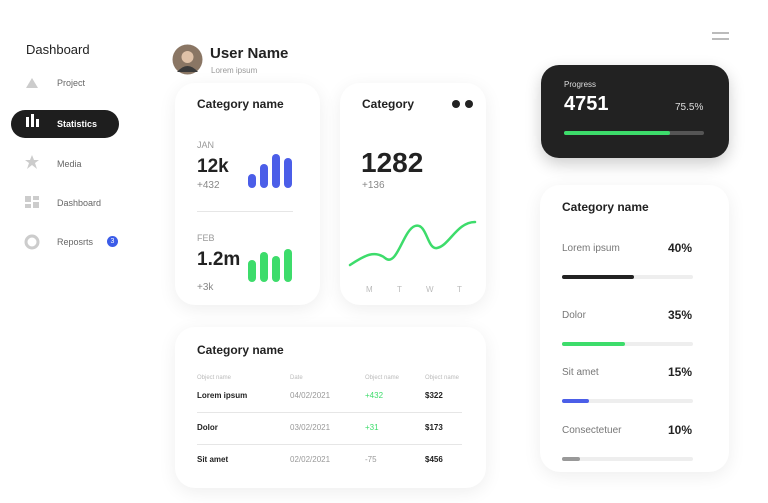 Image resolution: width=768 pixels, height=503 pixels. What do you see at coordinates (205, 287) in the screenshot?
I see `change: +3k` at bounding box center [205, 287].